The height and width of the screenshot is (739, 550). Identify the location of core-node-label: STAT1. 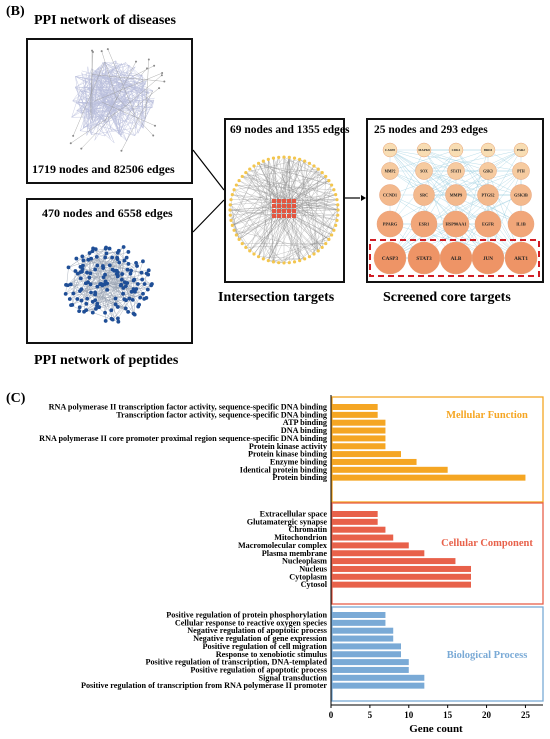
(456, 171).